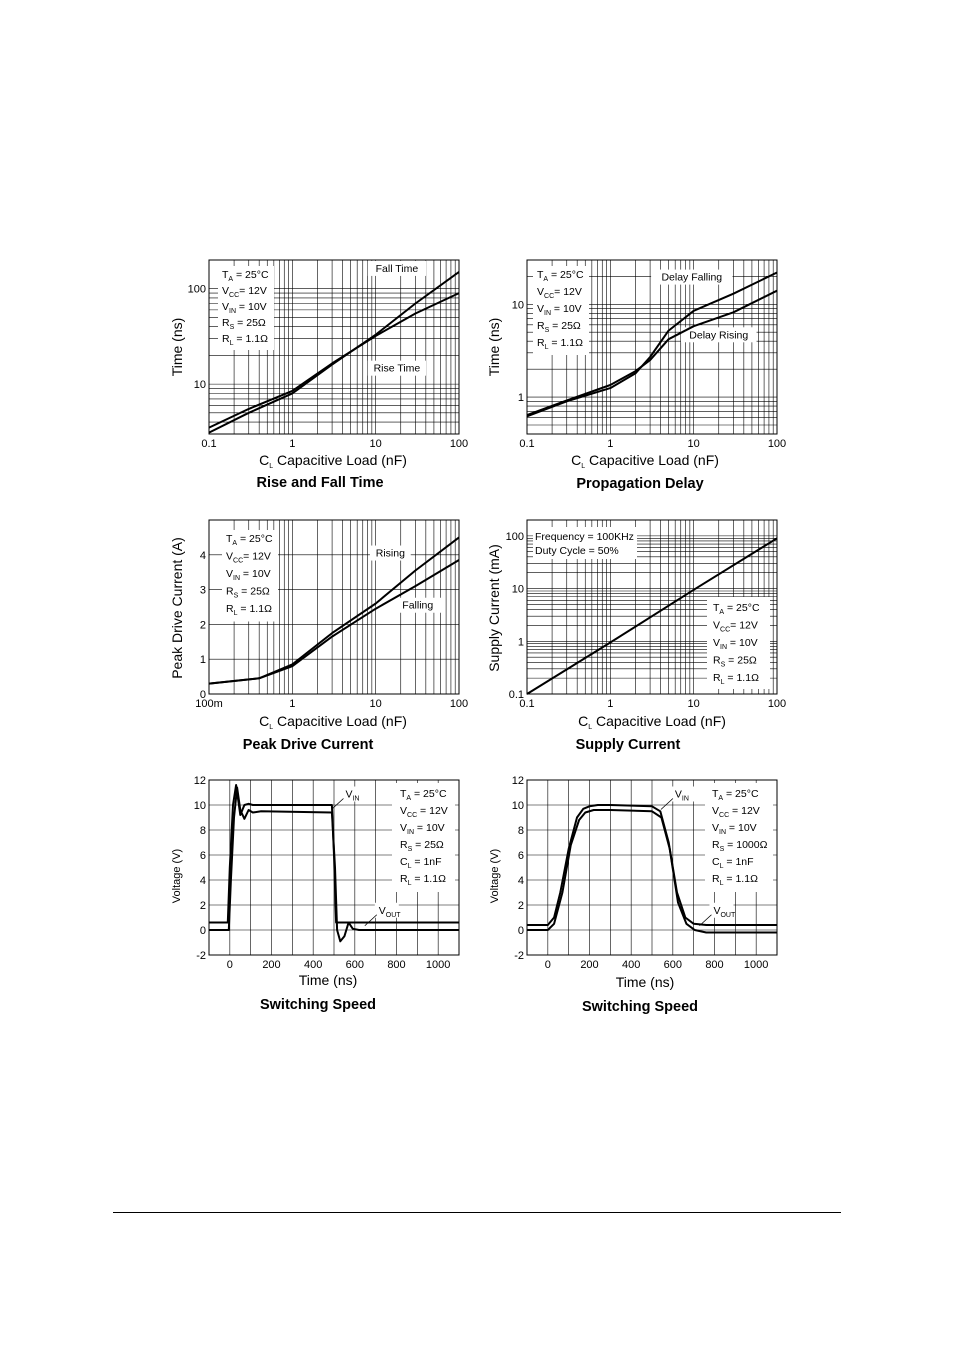 The image size is (954, 1350). Describe the element at coordinates (521, 931) in the screenshot. I see `y-tick-label: 0` at that location.